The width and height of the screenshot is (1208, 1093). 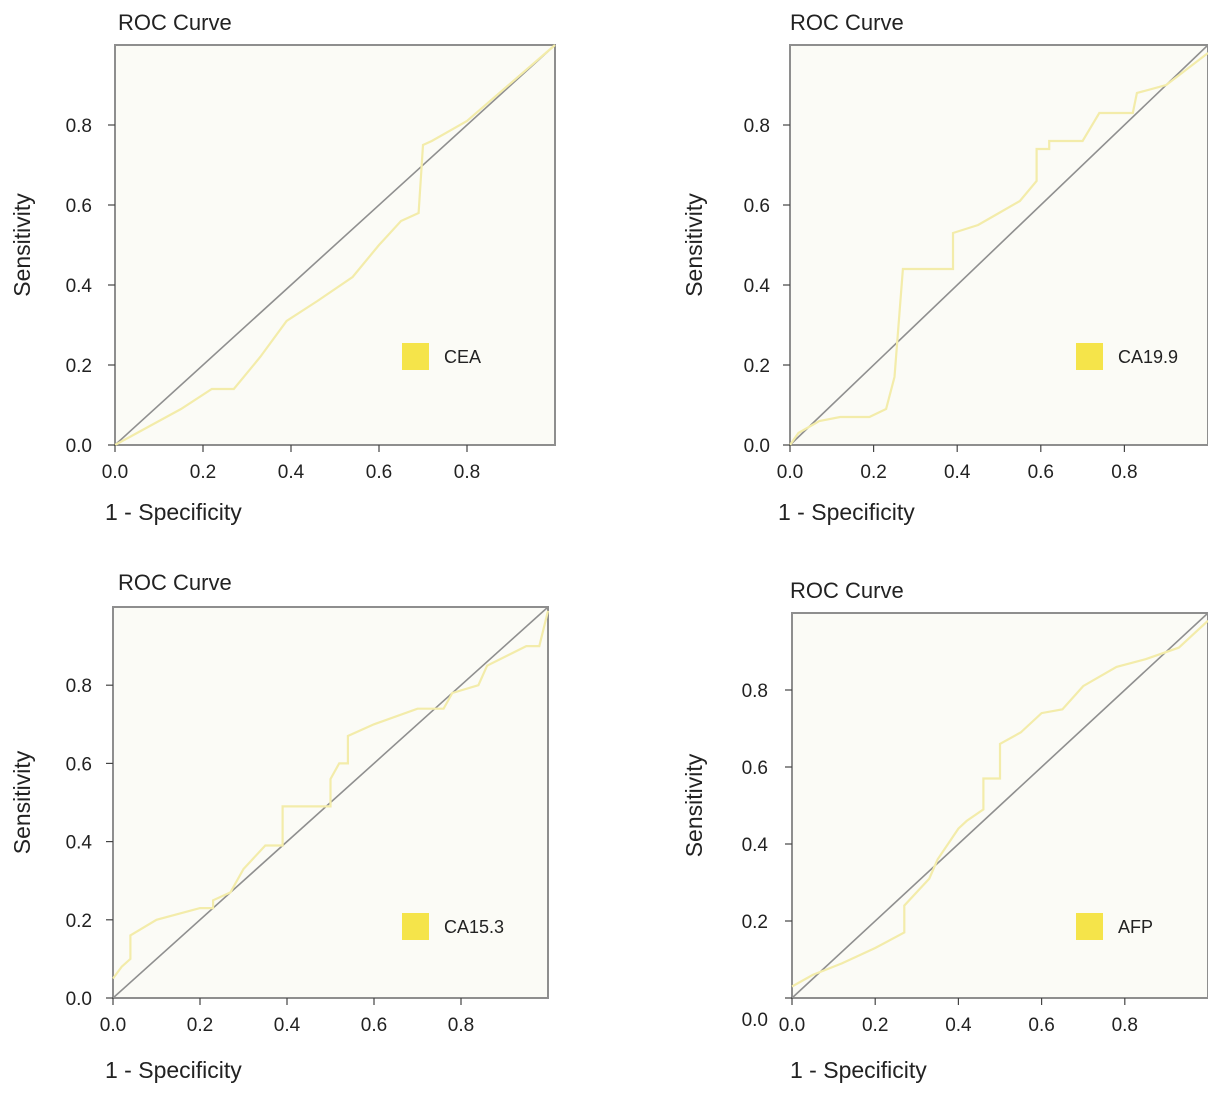 I want to click on legend-label: CEA, so click(x=462, y=357).